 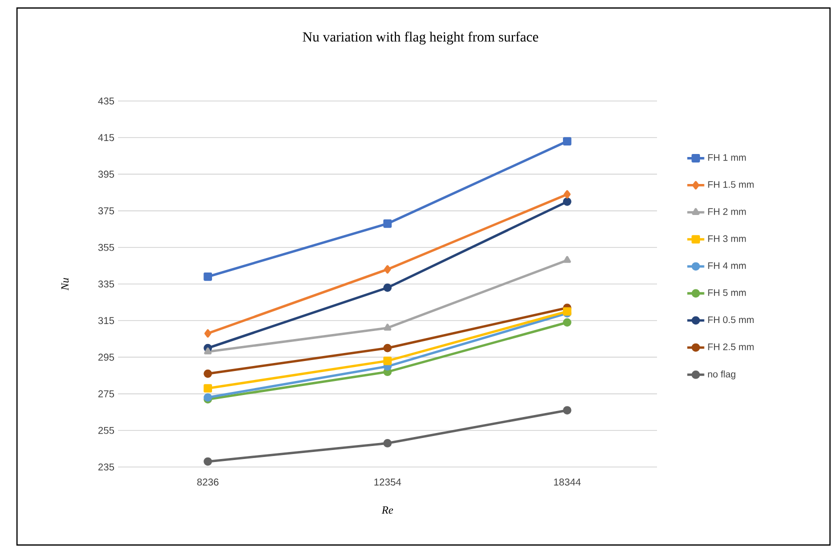 What do you see at coordinates (106, 320) in the screenshot?
I see `y-tick-label: 315` at bounding box center [106, 320].